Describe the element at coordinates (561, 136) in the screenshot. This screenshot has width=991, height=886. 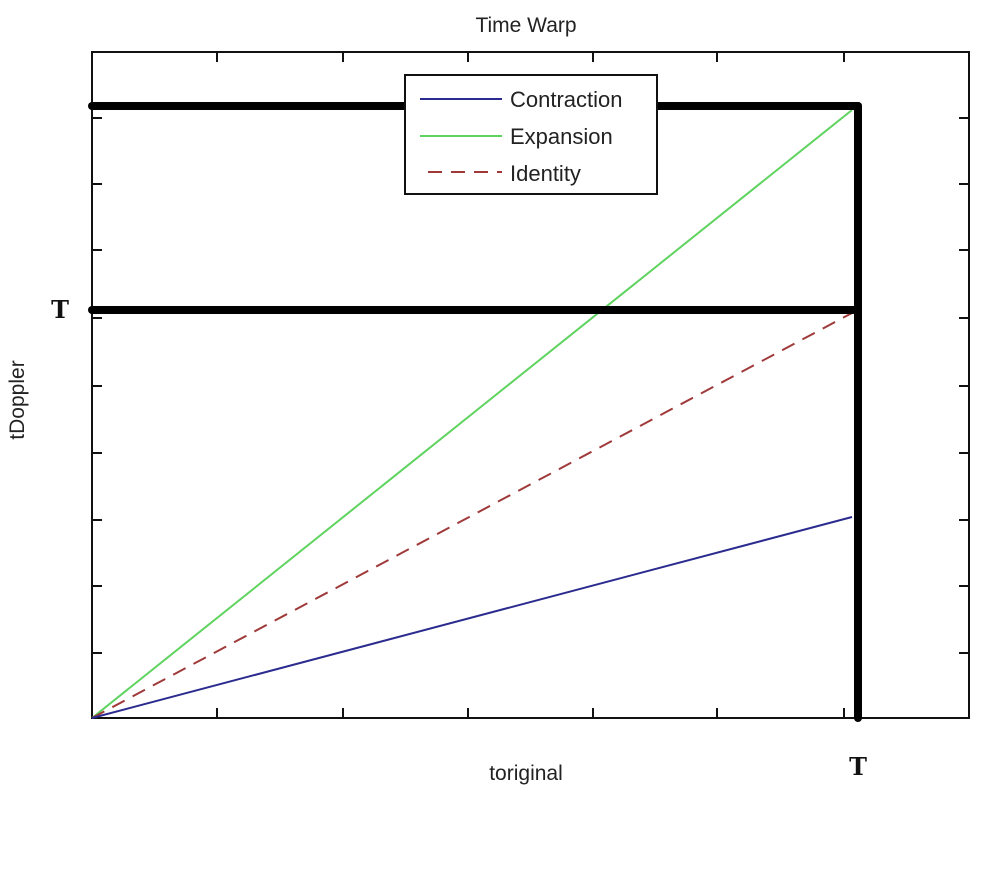
I see `legend-label-expansion: Expansion` at that location.